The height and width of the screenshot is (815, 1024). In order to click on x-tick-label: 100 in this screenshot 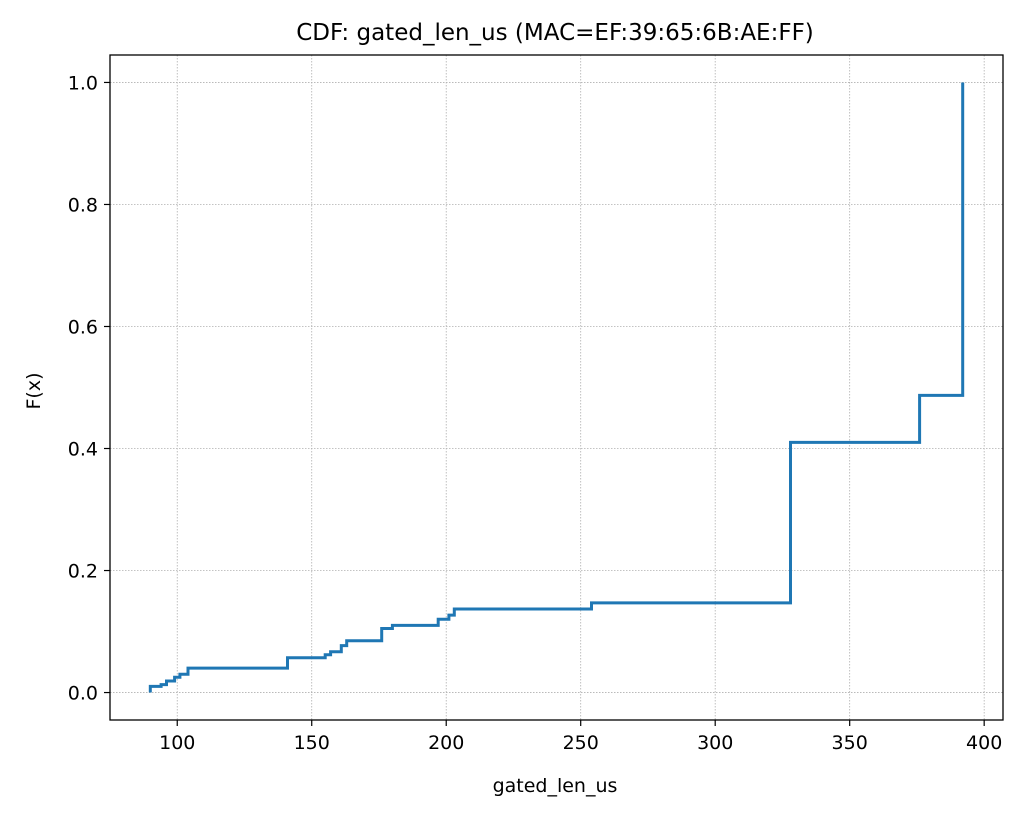, I will do `click(177, 743)`.